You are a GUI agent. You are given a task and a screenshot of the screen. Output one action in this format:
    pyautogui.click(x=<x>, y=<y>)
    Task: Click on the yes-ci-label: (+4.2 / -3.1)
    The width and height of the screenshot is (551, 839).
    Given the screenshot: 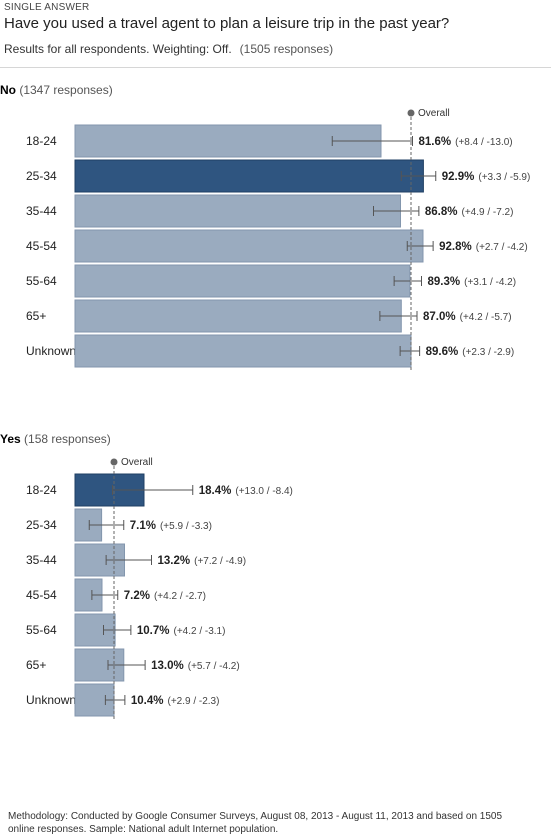 What is the action you would take?
    pyautogui.click(x=199, y=631)
    